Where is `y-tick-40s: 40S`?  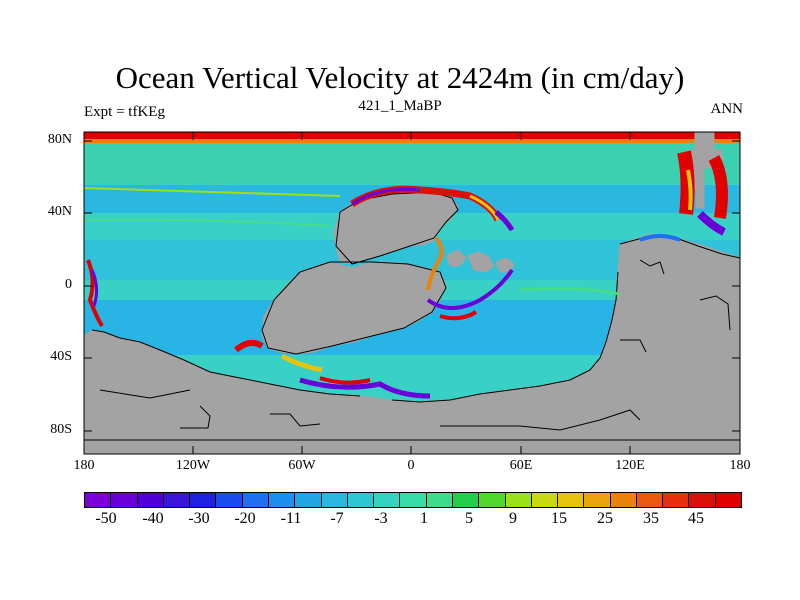 y-tick-40s: 40S is located at coordinates (61, 356).